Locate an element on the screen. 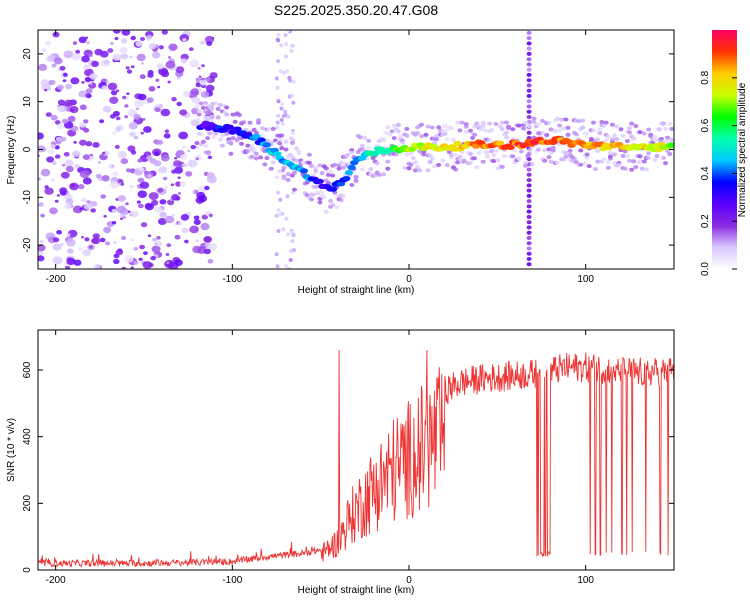 The width and height of the screenshot is (750, 600). colorbar-axes: 0.0 0.2 0.4 0.6 0.8 is located at coordinates (718, 173).